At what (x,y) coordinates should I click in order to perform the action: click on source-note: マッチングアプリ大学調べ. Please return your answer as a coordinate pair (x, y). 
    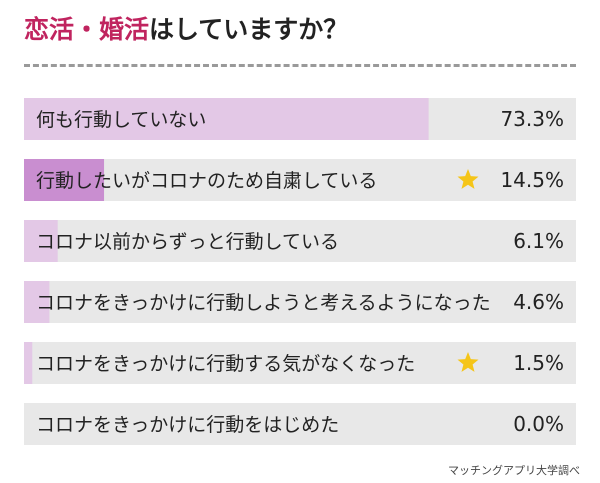
    Looking at the image, I should click on (514, 470).